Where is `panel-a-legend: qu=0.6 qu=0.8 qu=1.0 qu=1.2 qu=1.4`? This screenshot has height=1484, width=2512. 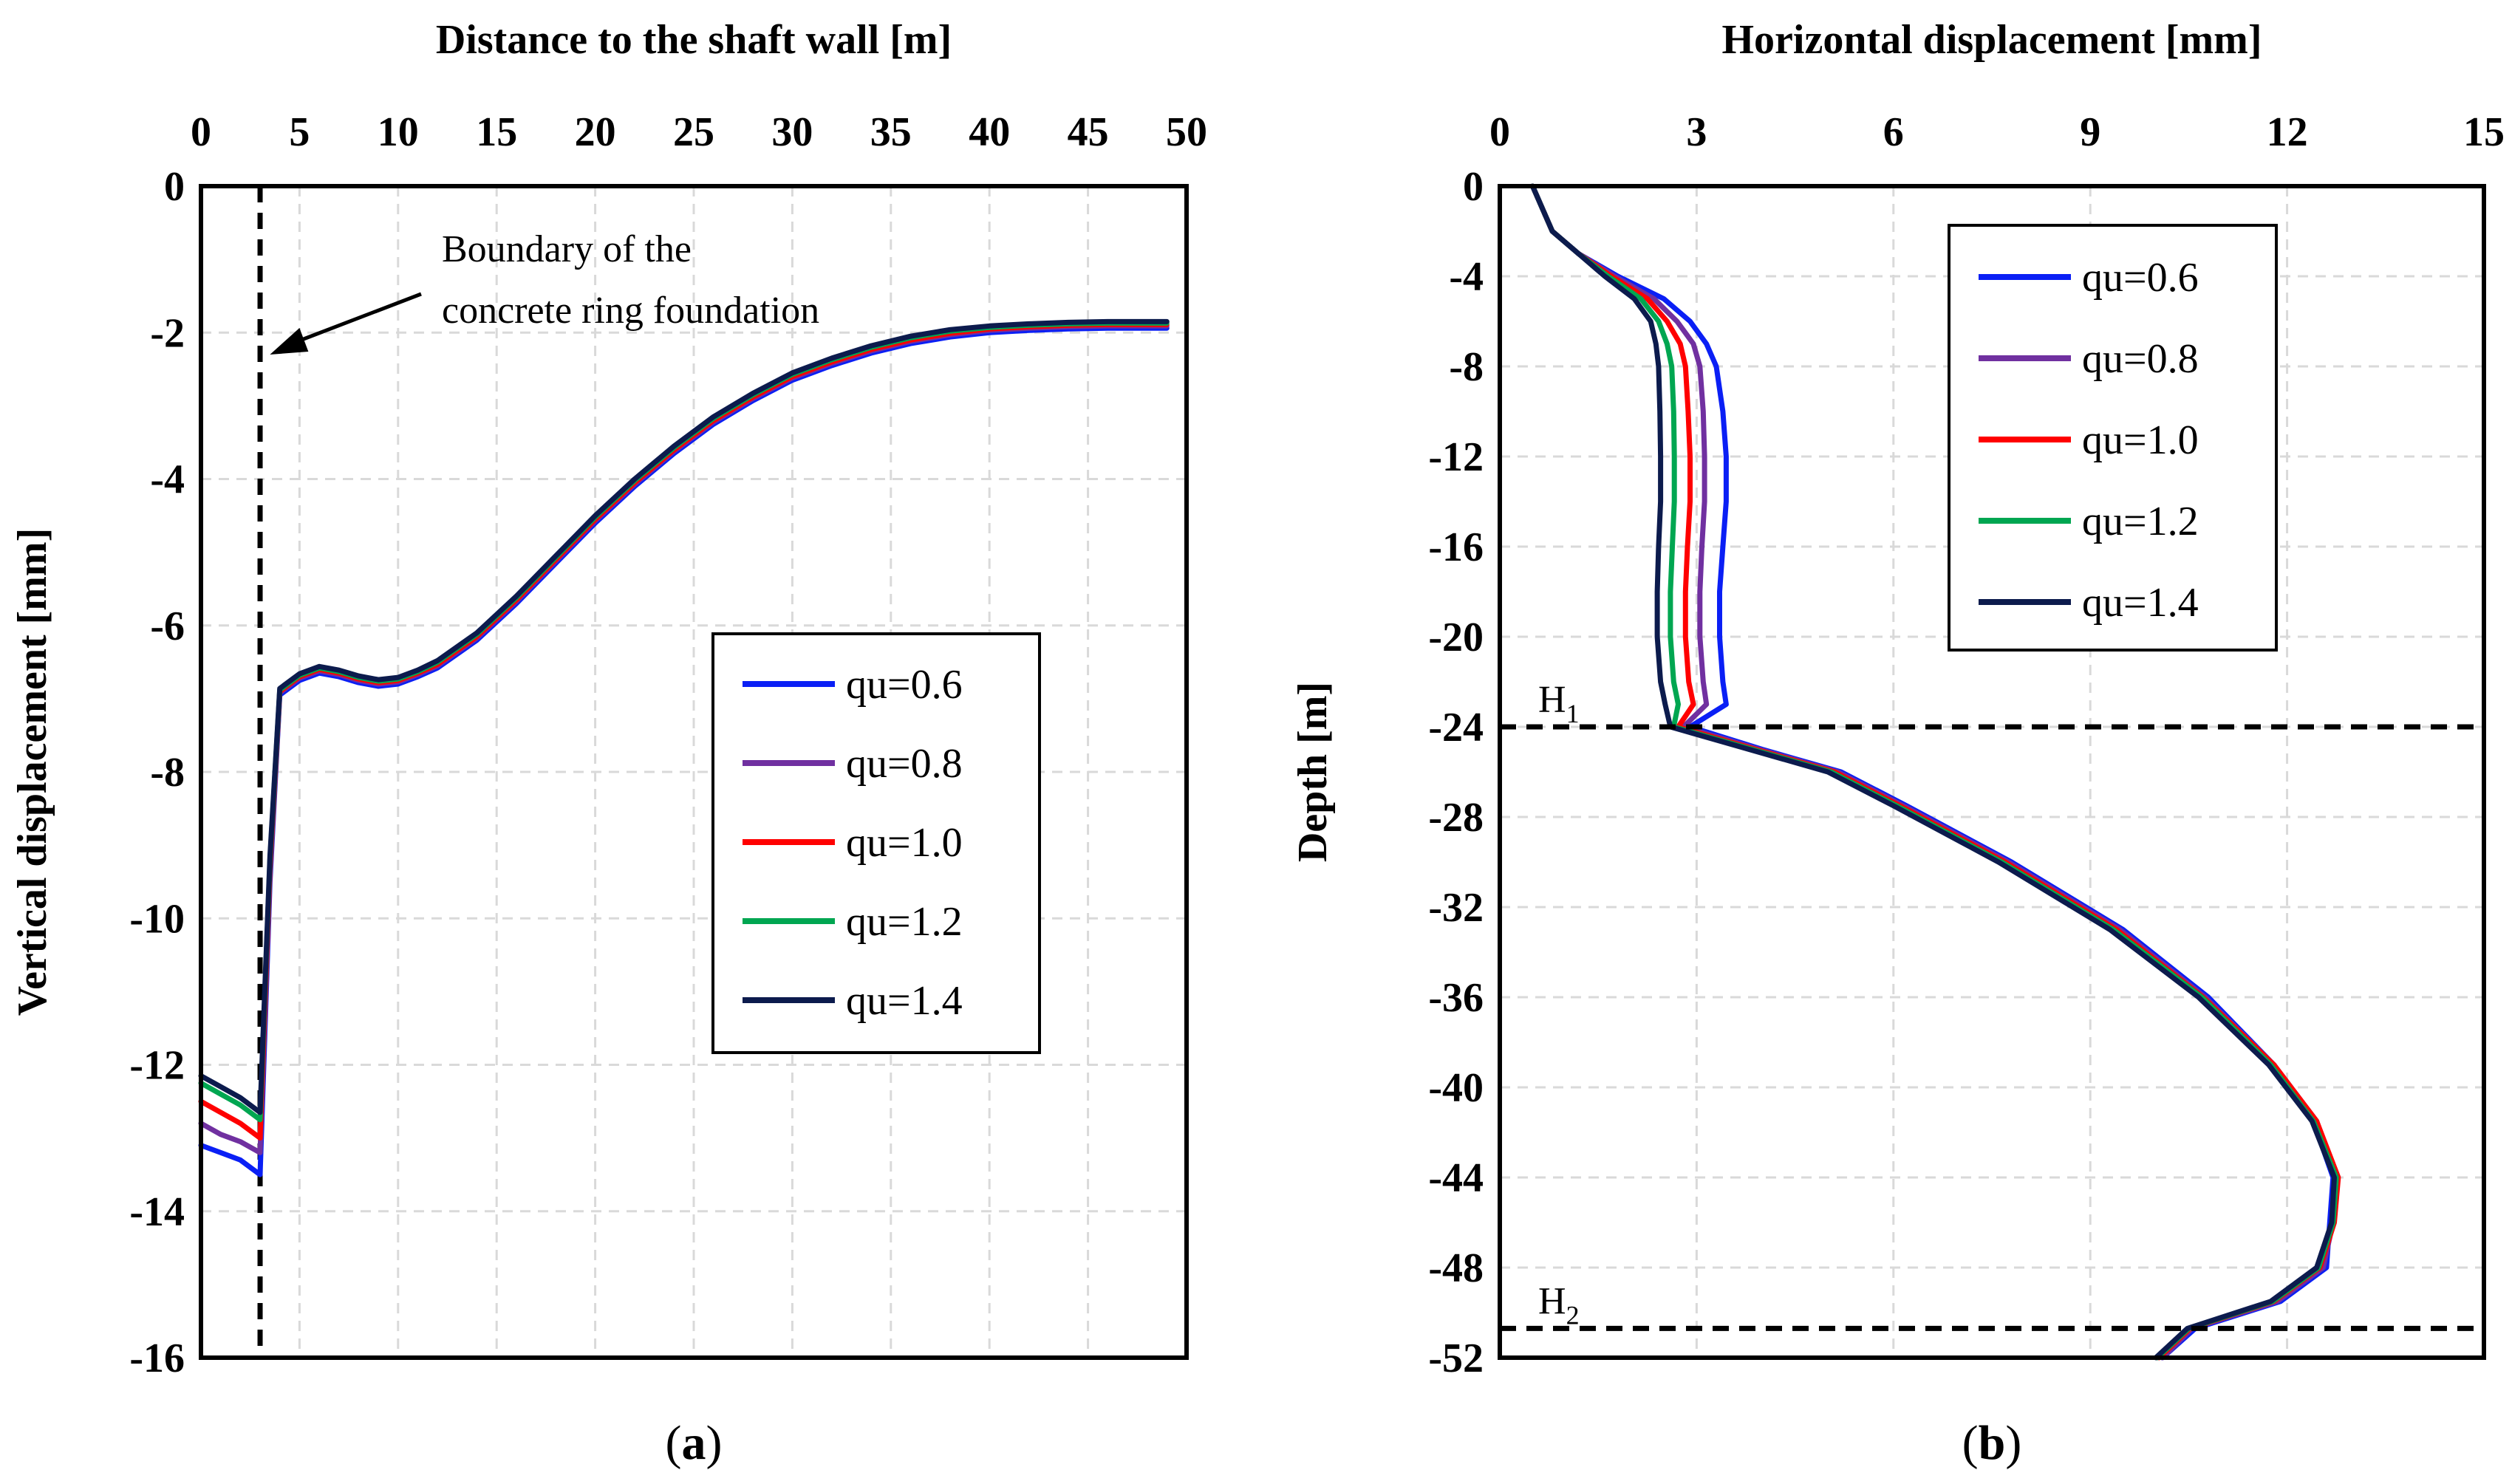 panel-a-legend: qu=0.6 qu=0.8 qu=1.0 qu=1.2 qu=1.4 is located at coordinates (876, 843).